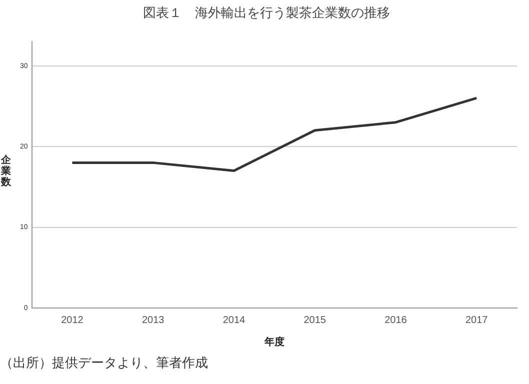 The width and height of the screenshot is (529, 384). I want to click on chart-title: 図表１ 海外輸出を行う製茶企業数の推移, so click(266, 14).